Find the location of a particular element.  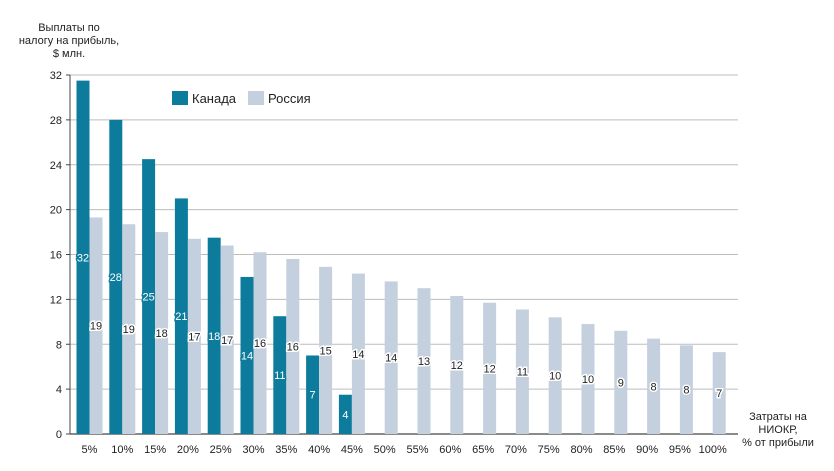

data-label: 9 is located at coordinates (621, 383).